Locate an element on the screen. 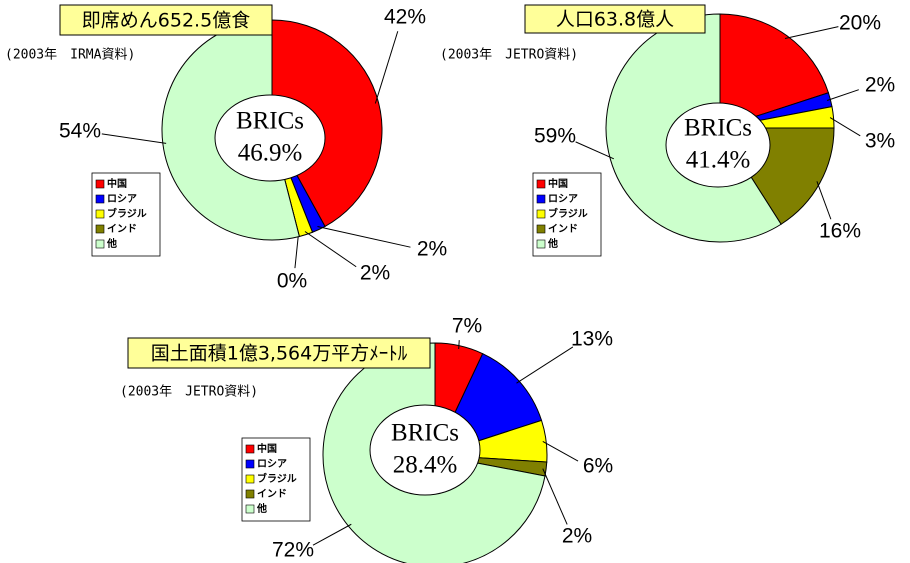 This screenshot has height=563, width=910. center-value: 41.4% is located at coordinates (718, 160).